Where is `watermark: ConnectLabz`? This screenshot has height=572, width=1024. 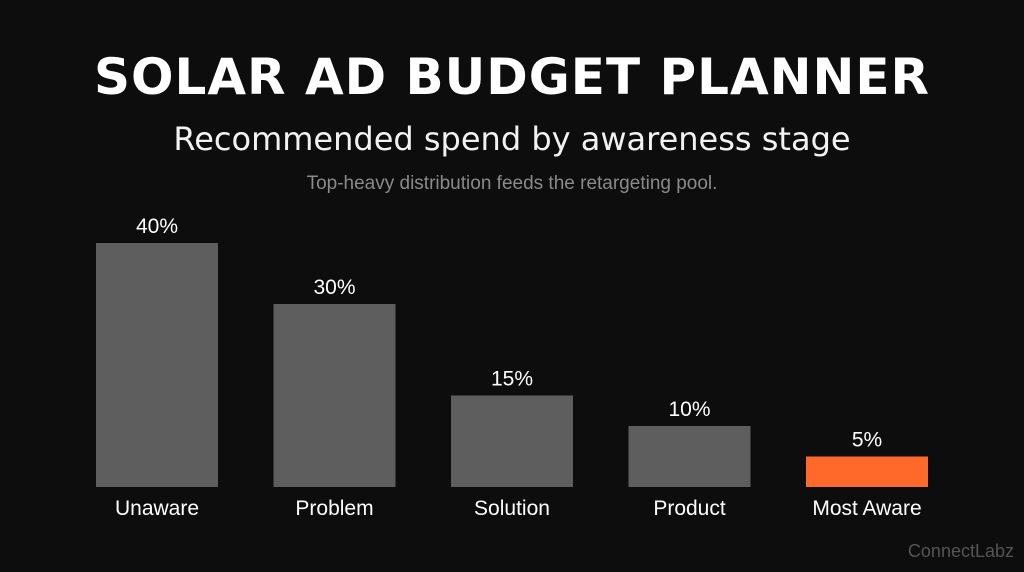
watermark: ConnectLabz is located at coordinates (960, 551).